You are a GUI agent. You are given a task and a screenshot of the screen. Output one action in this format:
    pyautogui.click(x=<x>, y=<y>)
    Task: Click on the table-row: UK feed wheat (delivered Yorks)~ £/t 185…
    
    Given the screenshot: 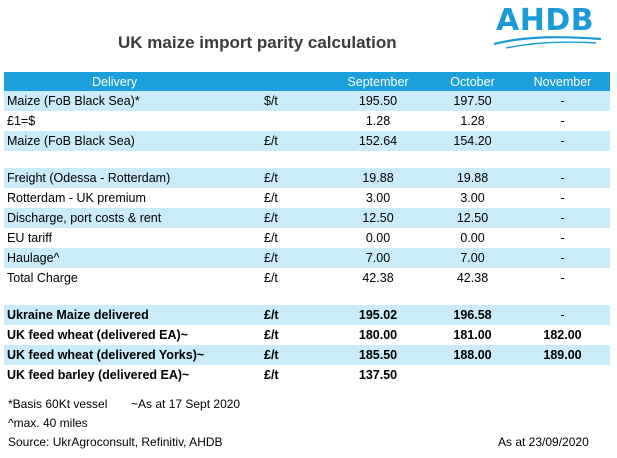 What is the action you would take?
    pyautogui.click(x=307, y=355)
    